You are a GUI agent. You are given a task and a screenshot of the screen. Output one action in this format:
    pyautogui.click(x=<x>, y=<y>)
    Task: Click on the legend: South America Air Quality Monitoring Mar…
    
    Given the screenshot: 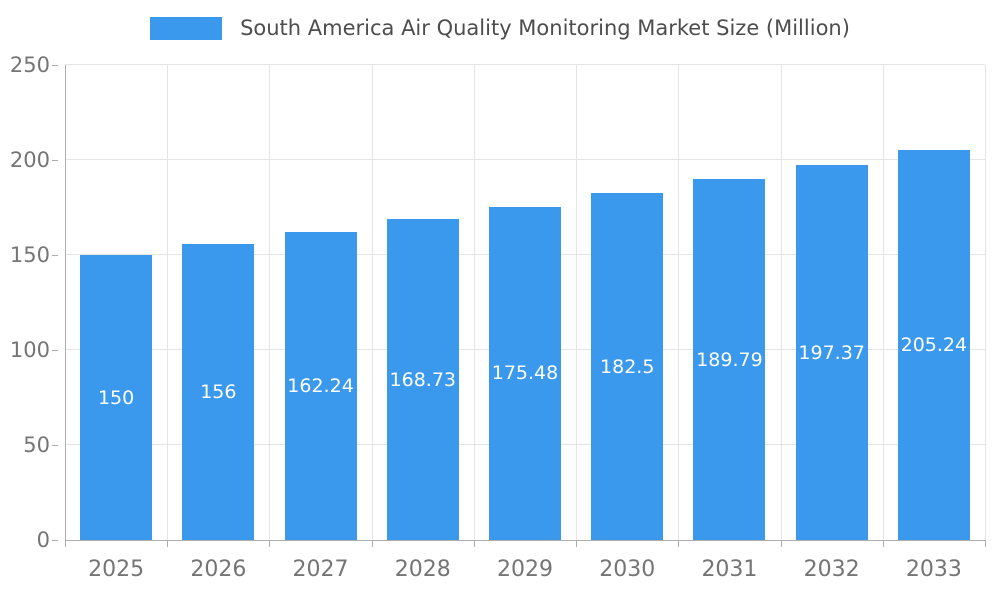 What is the action you would take?
    pyautogui.click(x=500, y=28)
    